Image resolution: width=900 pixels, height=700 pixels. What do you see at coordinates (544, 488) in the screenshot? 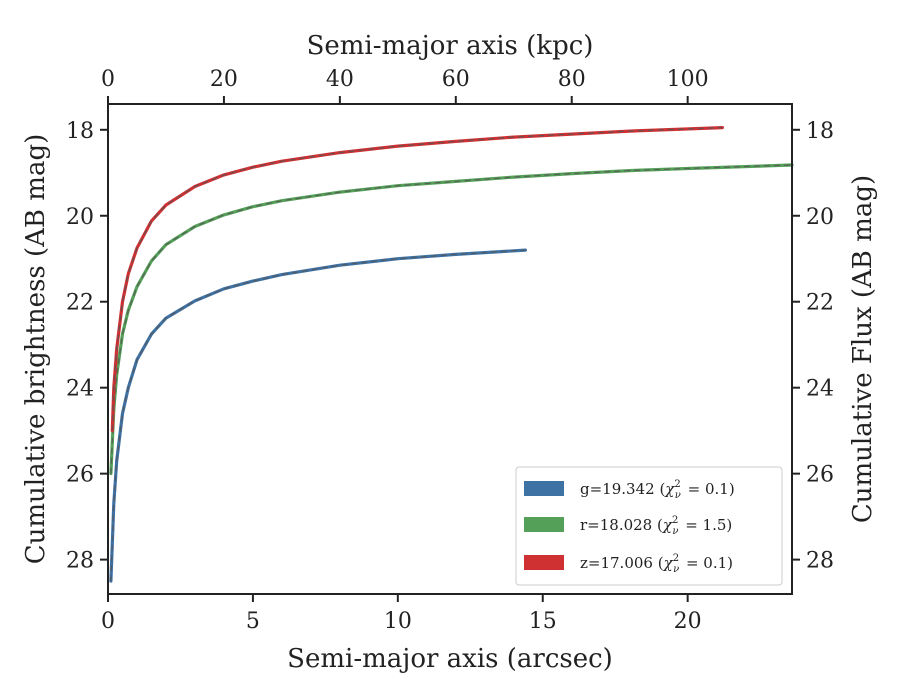
I see `legend-swatch-g` at bounding box center [544, 488].